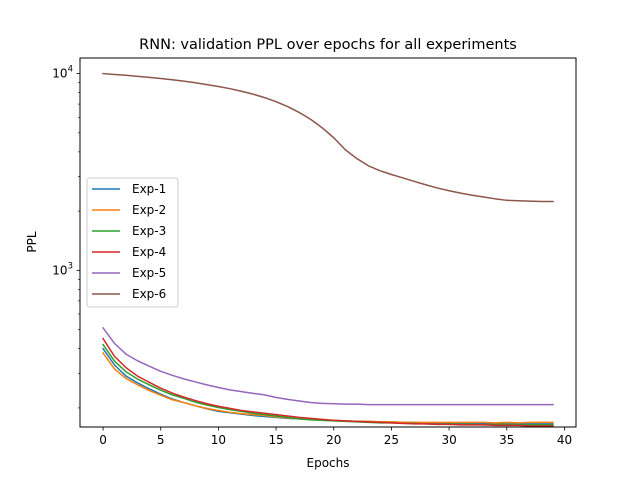 This screenshot has height=480, width=640. Describe the element at coordinates (448, 440) in the screenshot. I see `x-tick-label: 30` at that location.